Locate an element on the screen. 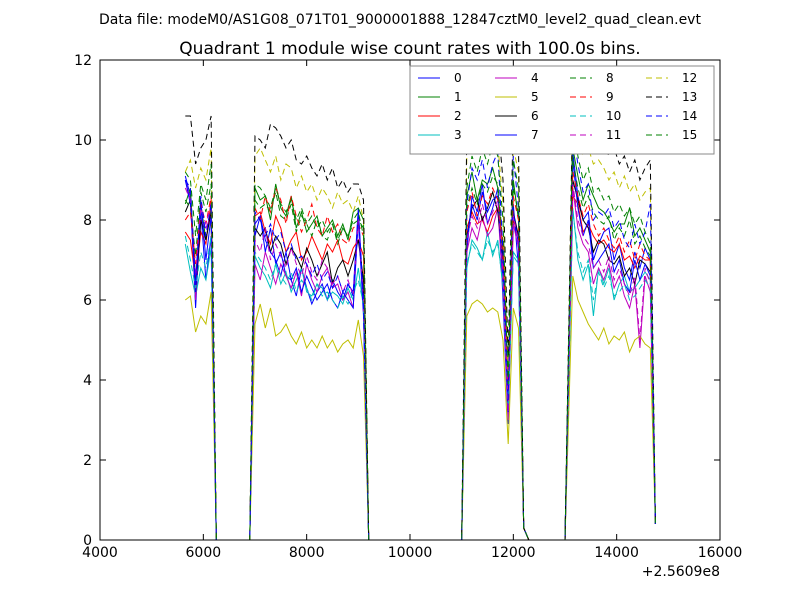 This screenshot has width=800, height=600. y-tick-label: 10 is located at coordinates (83, 141).